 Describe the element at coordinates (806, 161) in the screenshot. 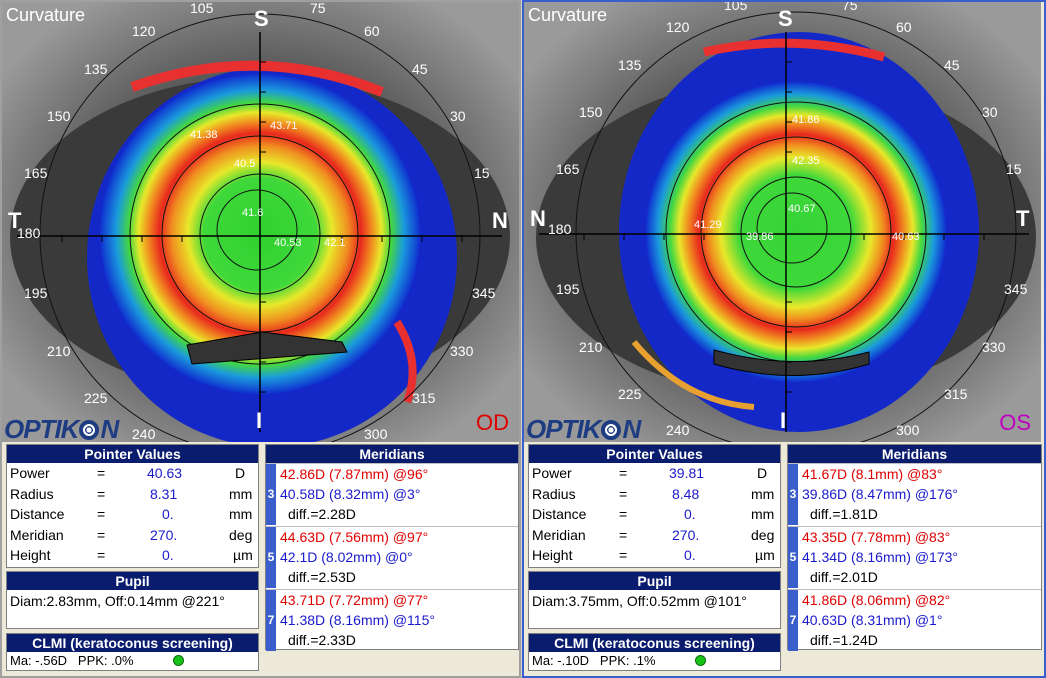

I see `svg-text: 42.35` at that location.